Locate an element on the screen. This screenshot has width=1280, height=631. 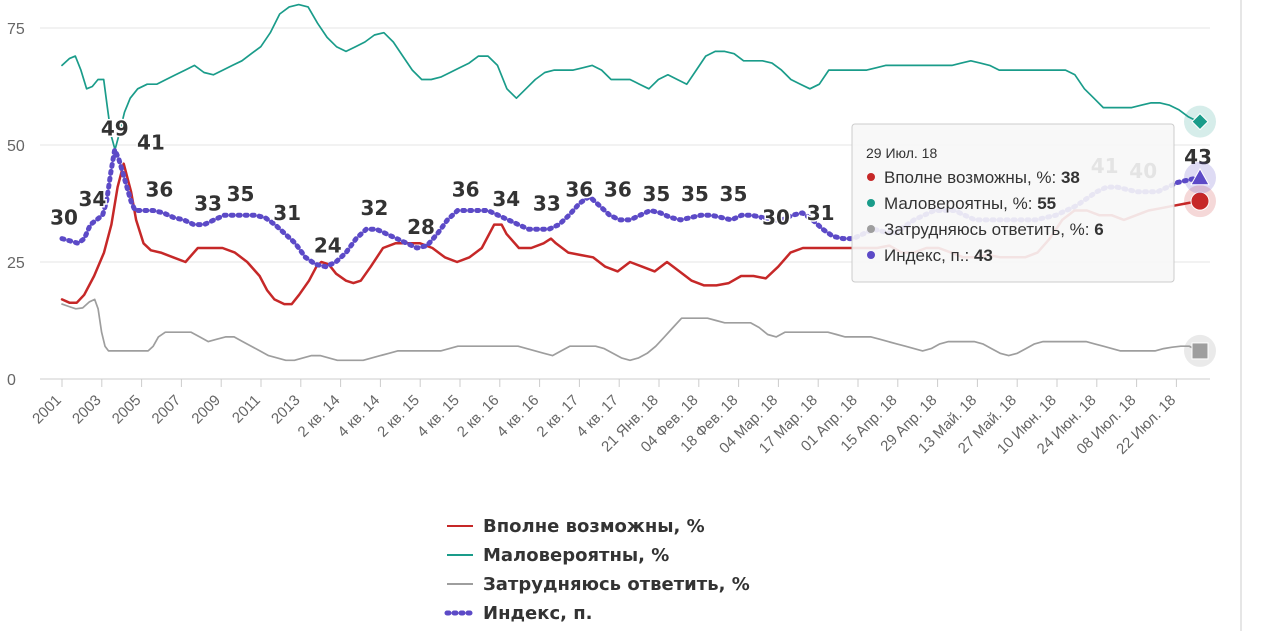
tooltip-row: Вполне возможны, %: 38 is located at coordinates (982, 177).